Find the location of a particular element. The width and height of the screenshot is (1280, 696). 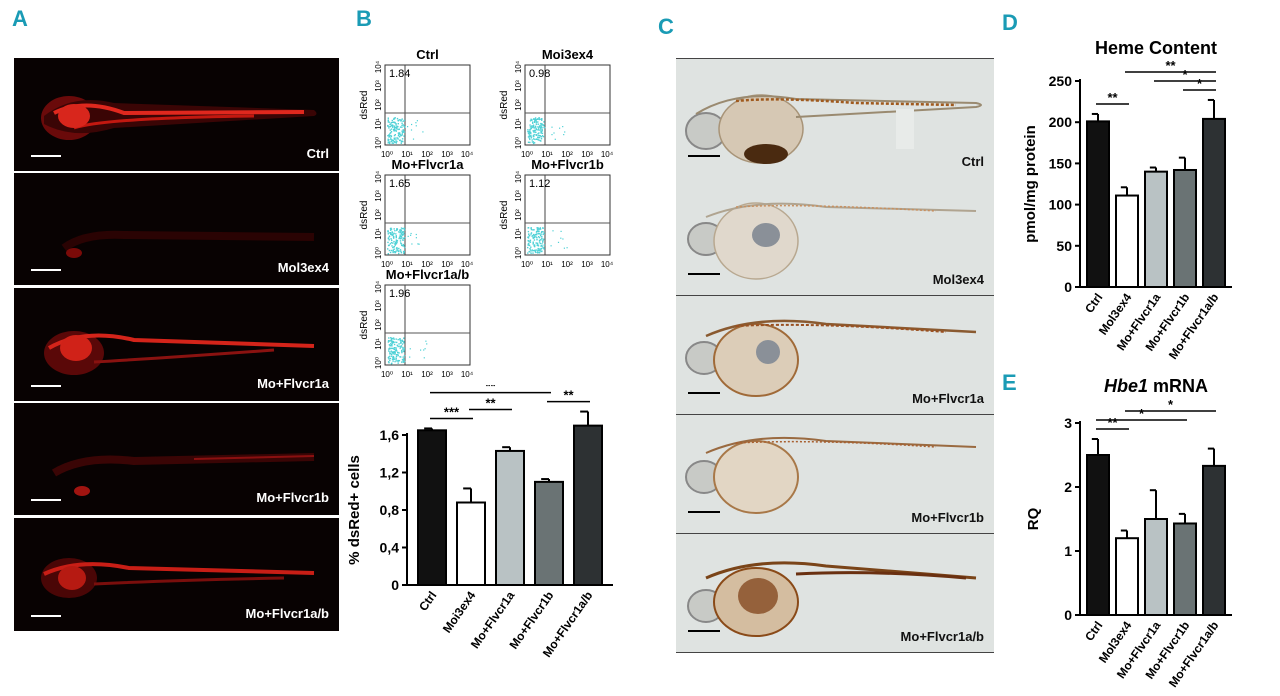

flow-y-tick: 10⁰ is located at coordinates (378, 143).